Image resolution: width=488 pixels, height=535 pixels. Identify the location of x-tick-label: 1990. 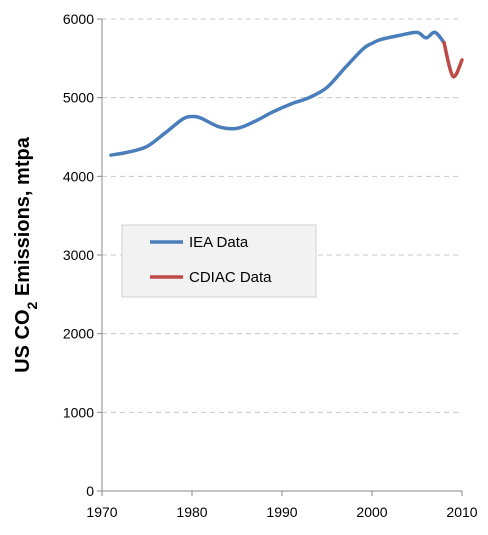
(281, 512).